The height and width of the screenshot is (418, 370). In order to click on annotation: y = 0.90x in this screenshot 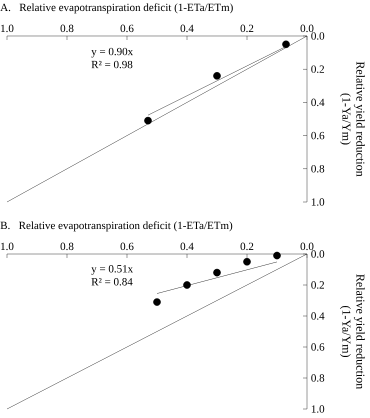, I will do `click(112, 53)`.